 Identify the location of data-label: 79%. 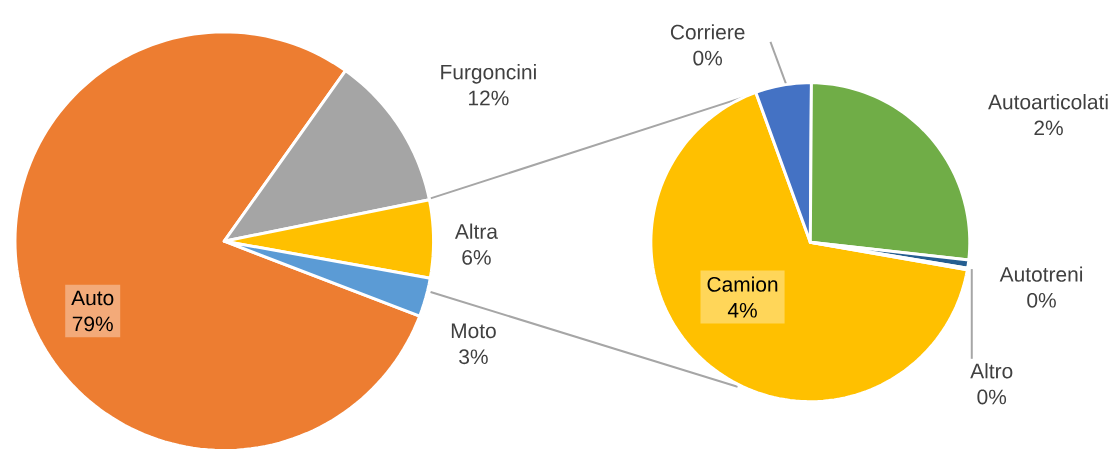
(92, 323).